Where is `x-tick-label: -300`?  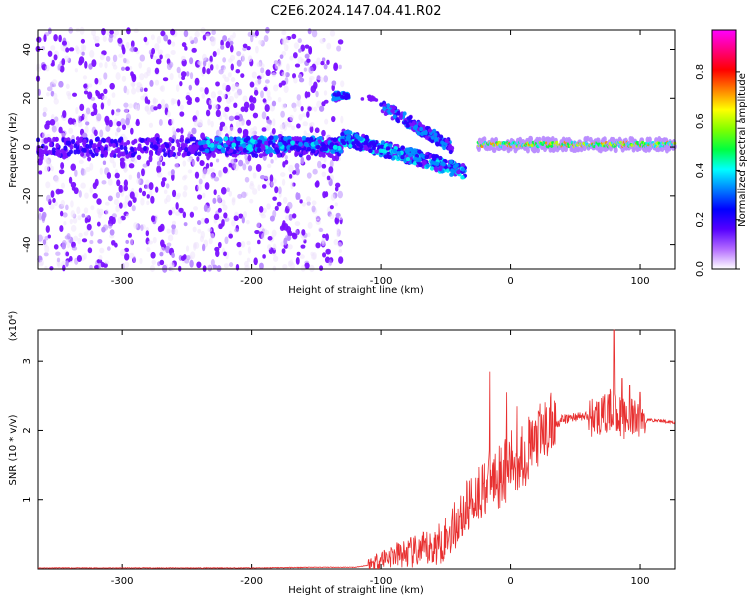
x-tick-label: -300 is located at coordinates (122, 581).